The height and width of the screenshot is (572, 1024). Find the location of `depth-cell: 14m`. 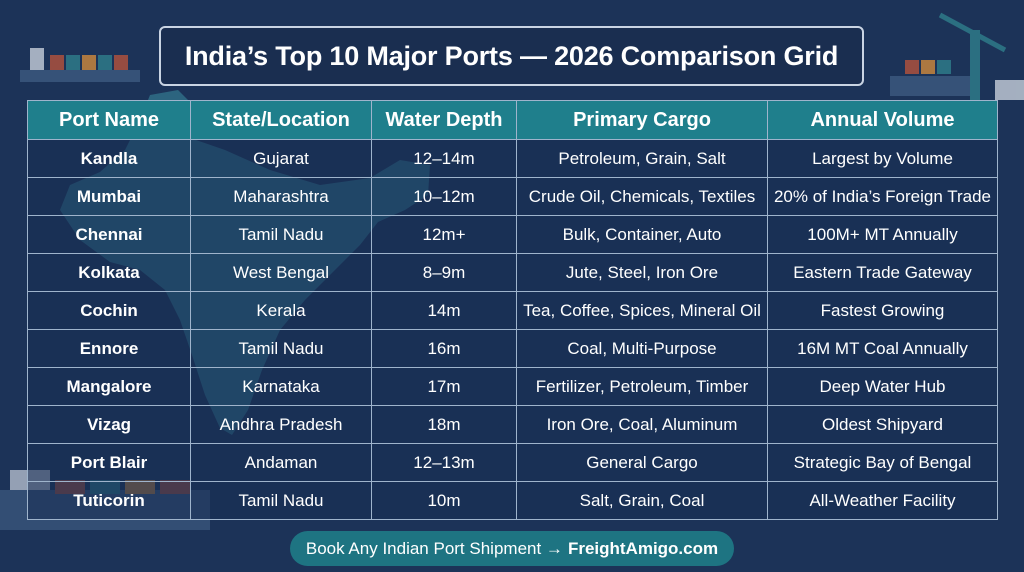

depth-cell: 14m is located at coordinates (444, 310).